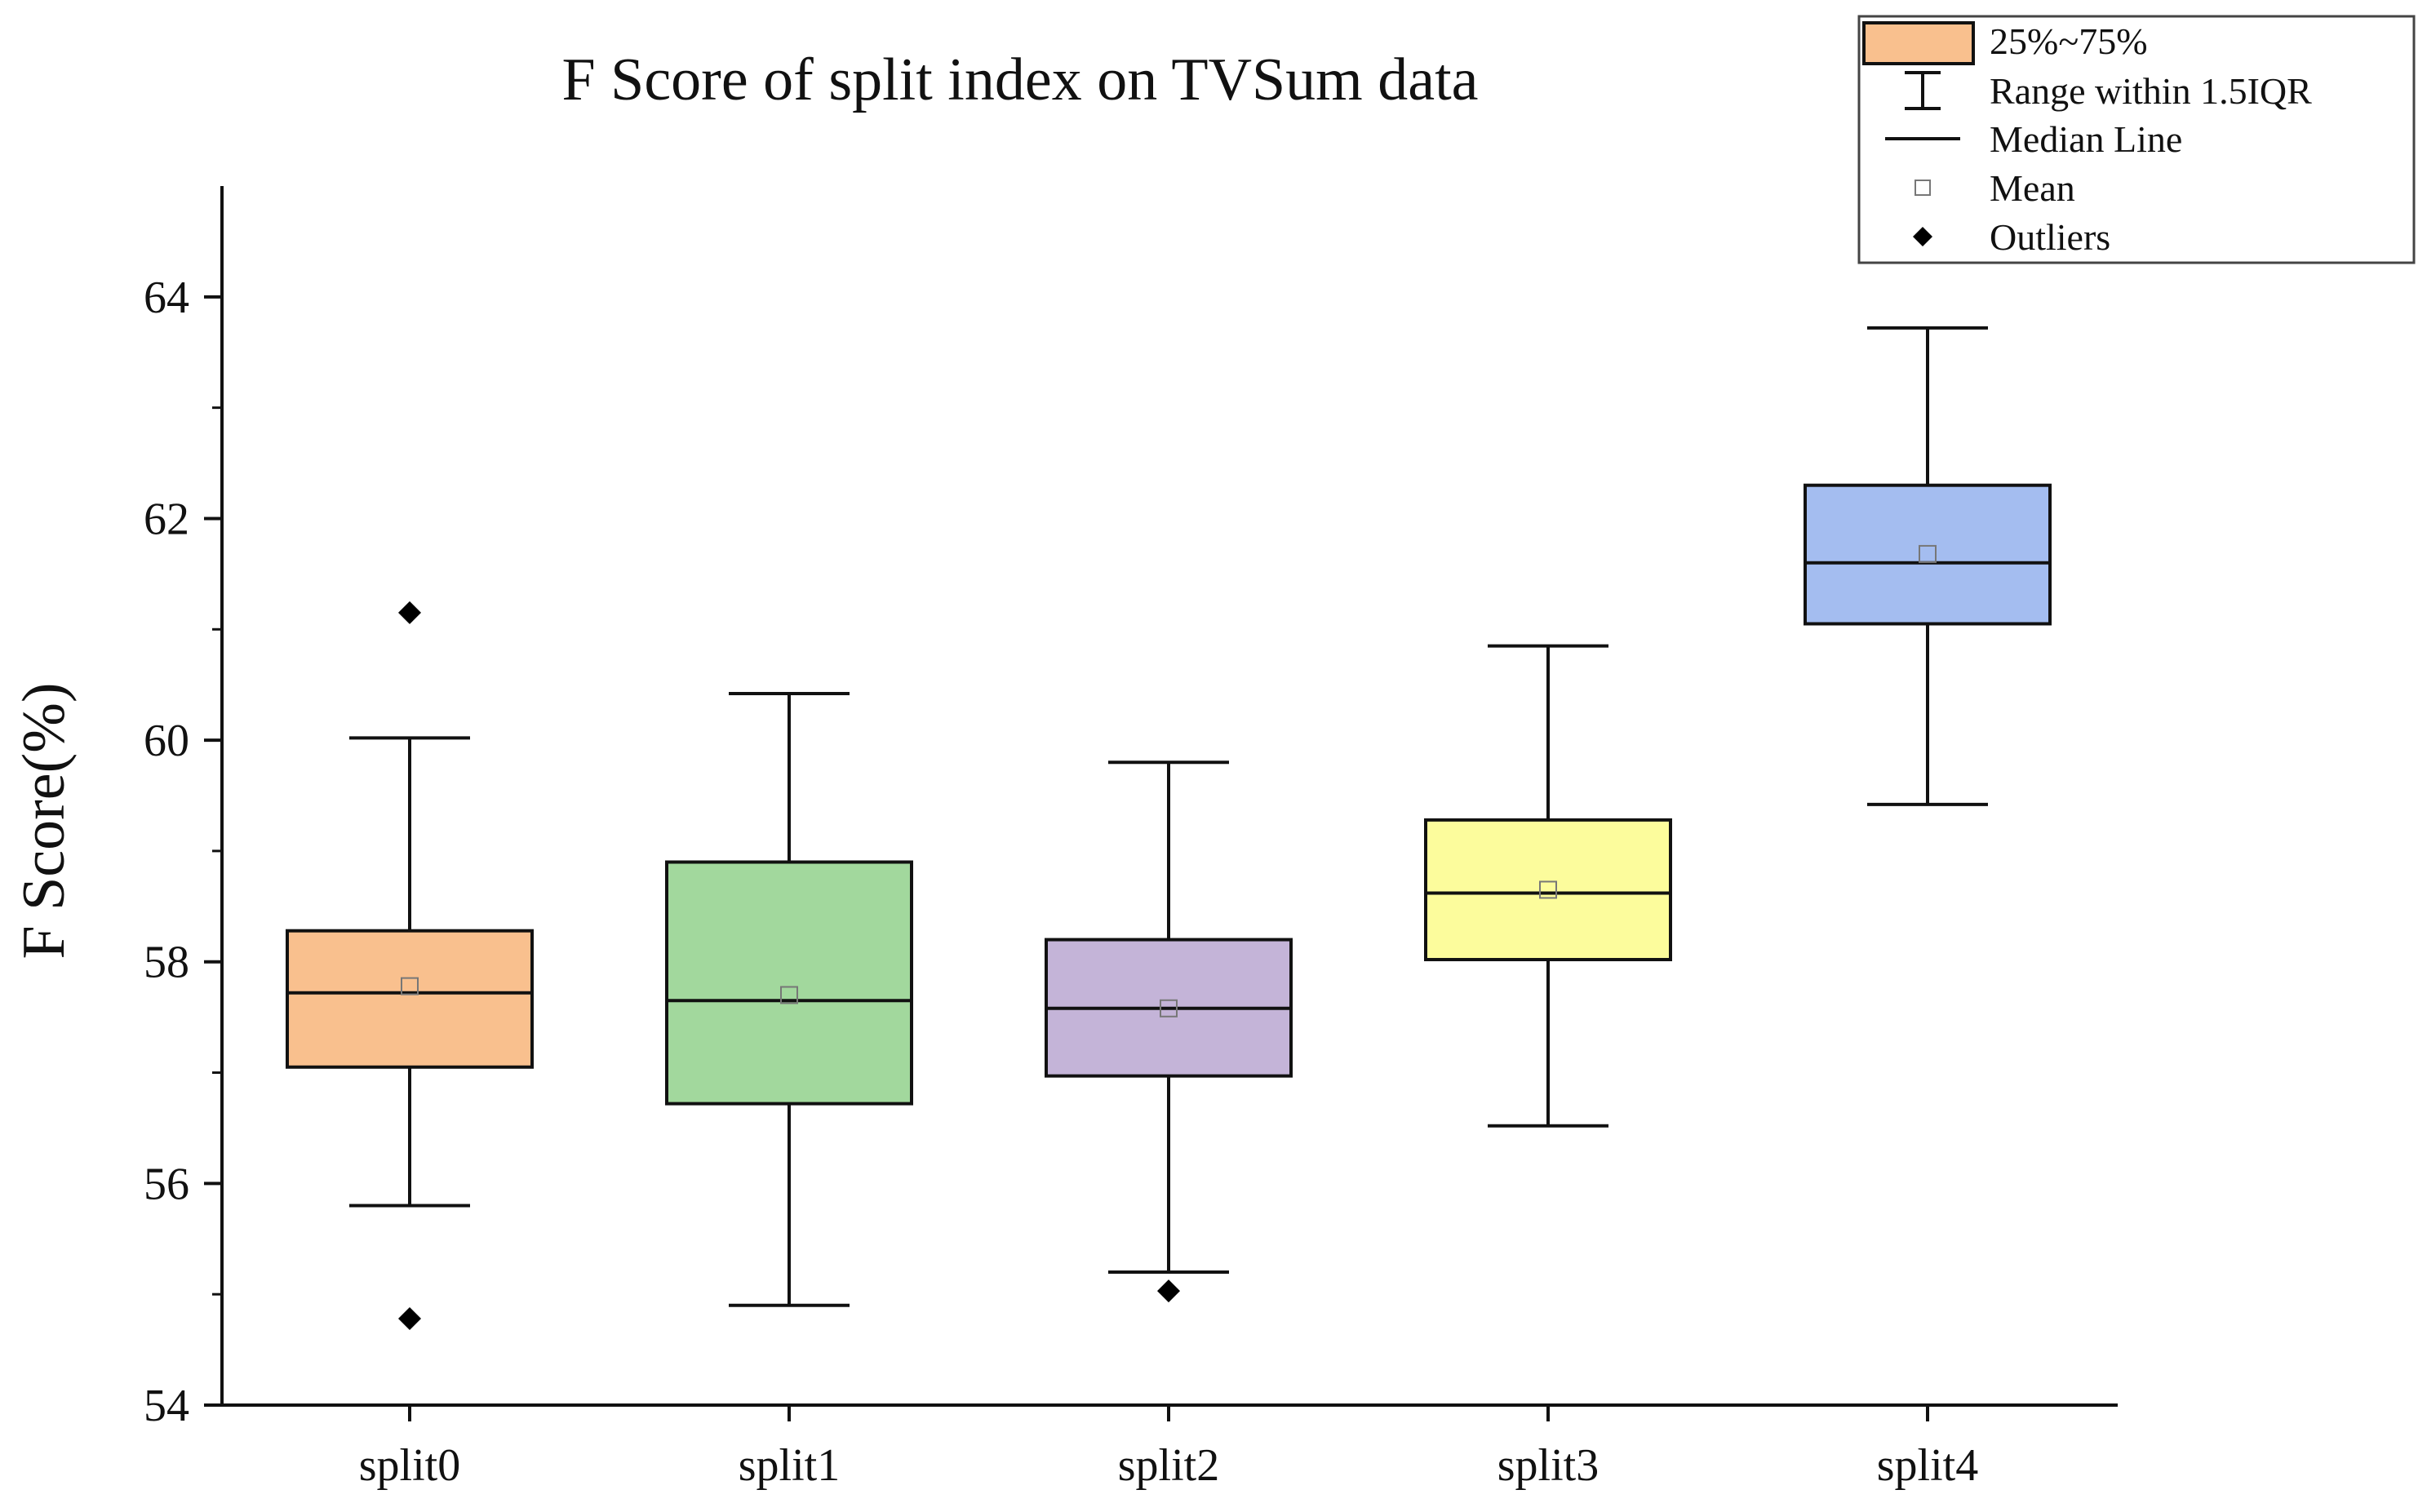 This screenshot has height=1512, width=2427. I want to click on box-split0, so click(410, 966).